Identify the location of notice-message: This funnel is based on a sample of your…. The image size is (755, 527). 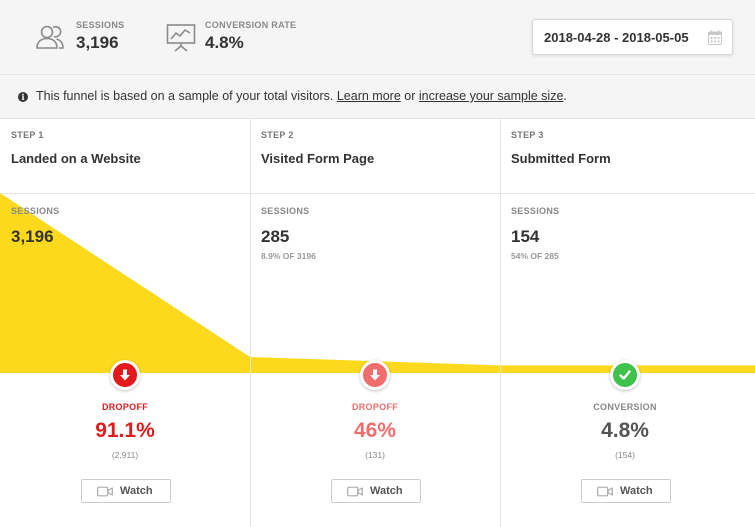
(185, 96).